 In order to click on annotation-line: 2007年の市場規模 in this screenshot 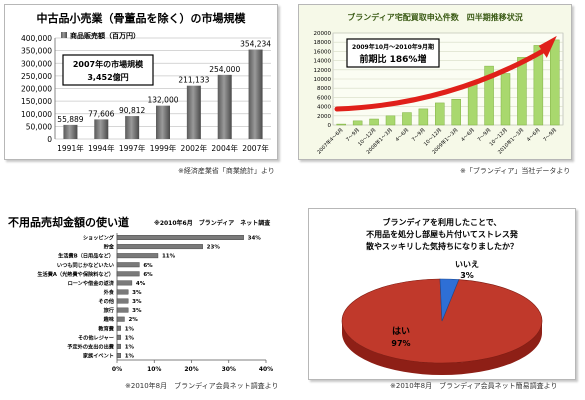, I will do `click(108, 64)`.